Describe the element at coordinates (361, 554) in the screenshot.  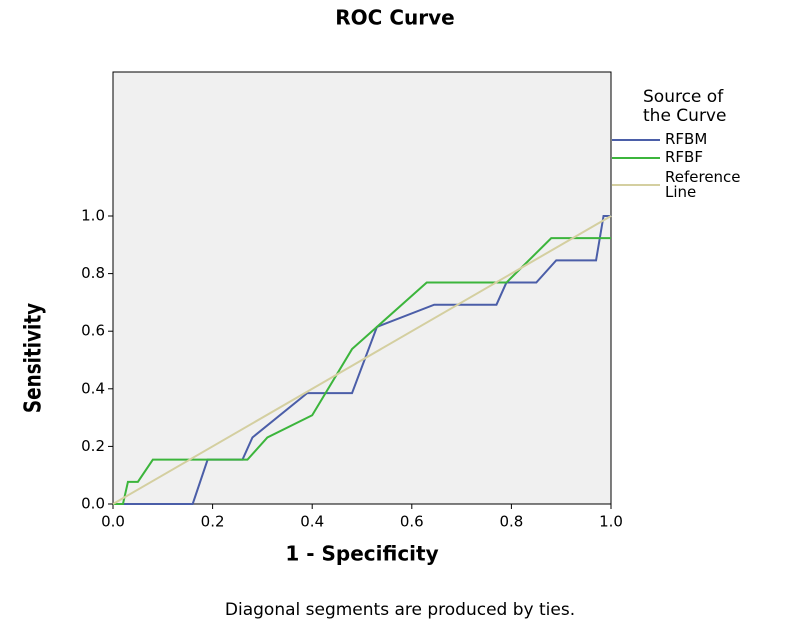
I see `x-axis-label: 1 - Specificity` at that location.